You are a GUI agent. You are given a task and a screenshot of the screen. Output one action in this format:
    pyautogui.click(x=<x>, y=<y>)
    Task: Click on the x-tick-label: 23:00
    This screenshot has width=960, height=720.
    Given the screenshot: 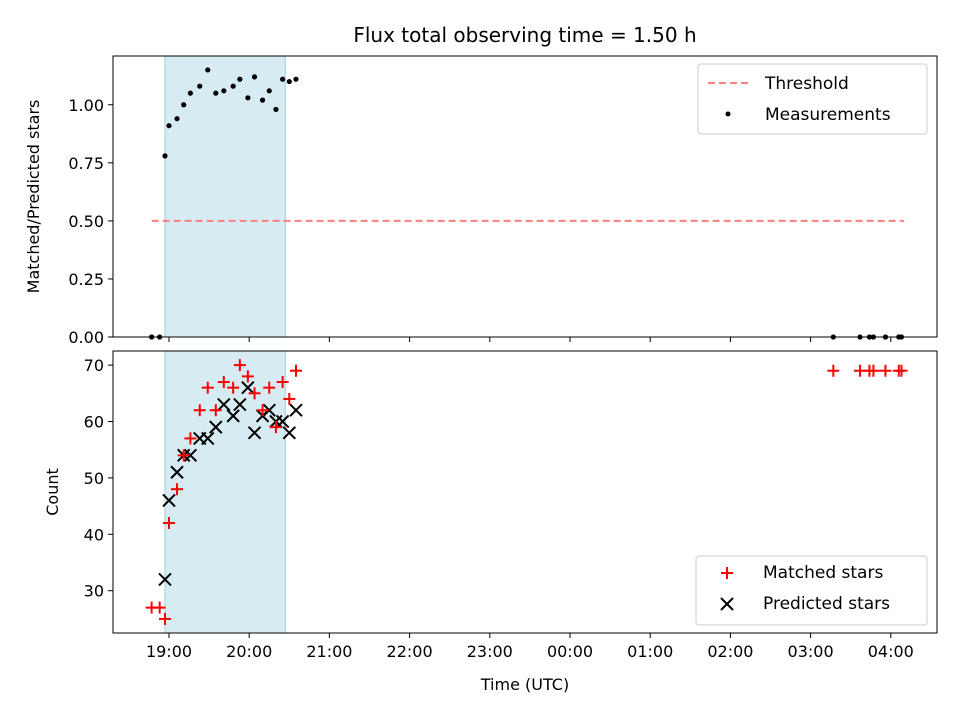 What is the action you would take?
    pyautogui.click(x=490, y=651)
    